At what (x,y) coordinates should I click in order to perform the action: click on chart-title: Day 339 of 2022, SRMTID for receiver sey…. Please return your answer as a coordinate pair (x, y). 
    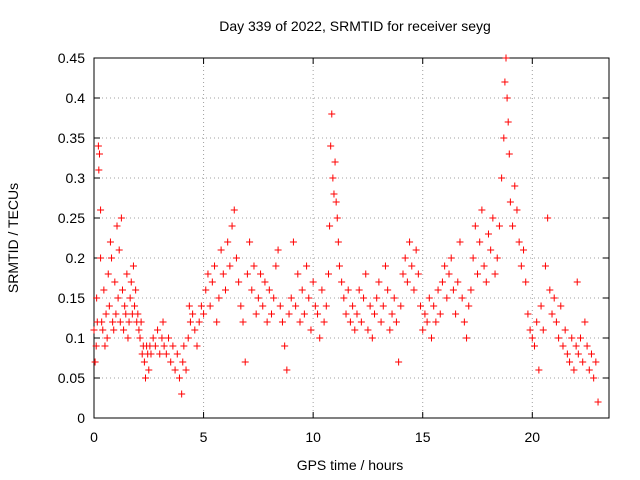
    Looking at the image, I should click on (355, 26).